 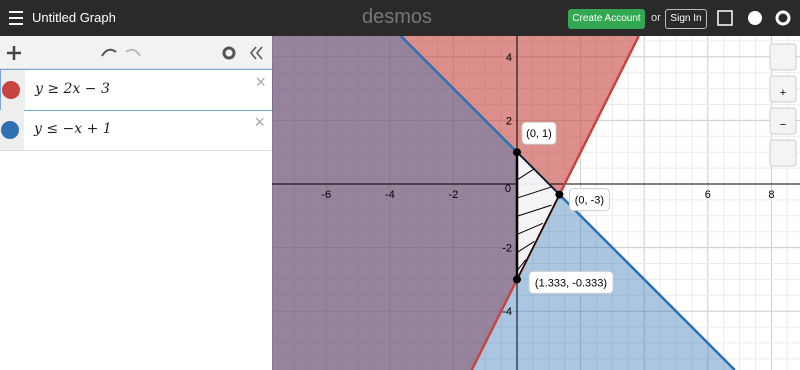 I want to click on header-icons, so click(x=754, y=18).